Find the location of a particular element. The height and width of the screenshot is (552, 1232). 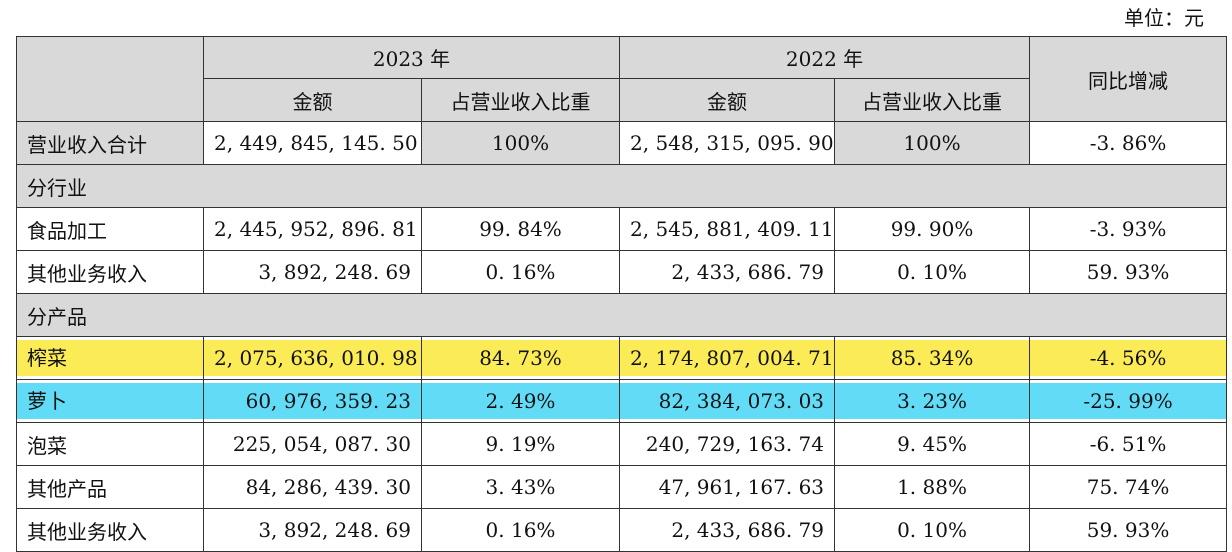

header-year-2022: 2022 年 is located at coordinates (825, 57).